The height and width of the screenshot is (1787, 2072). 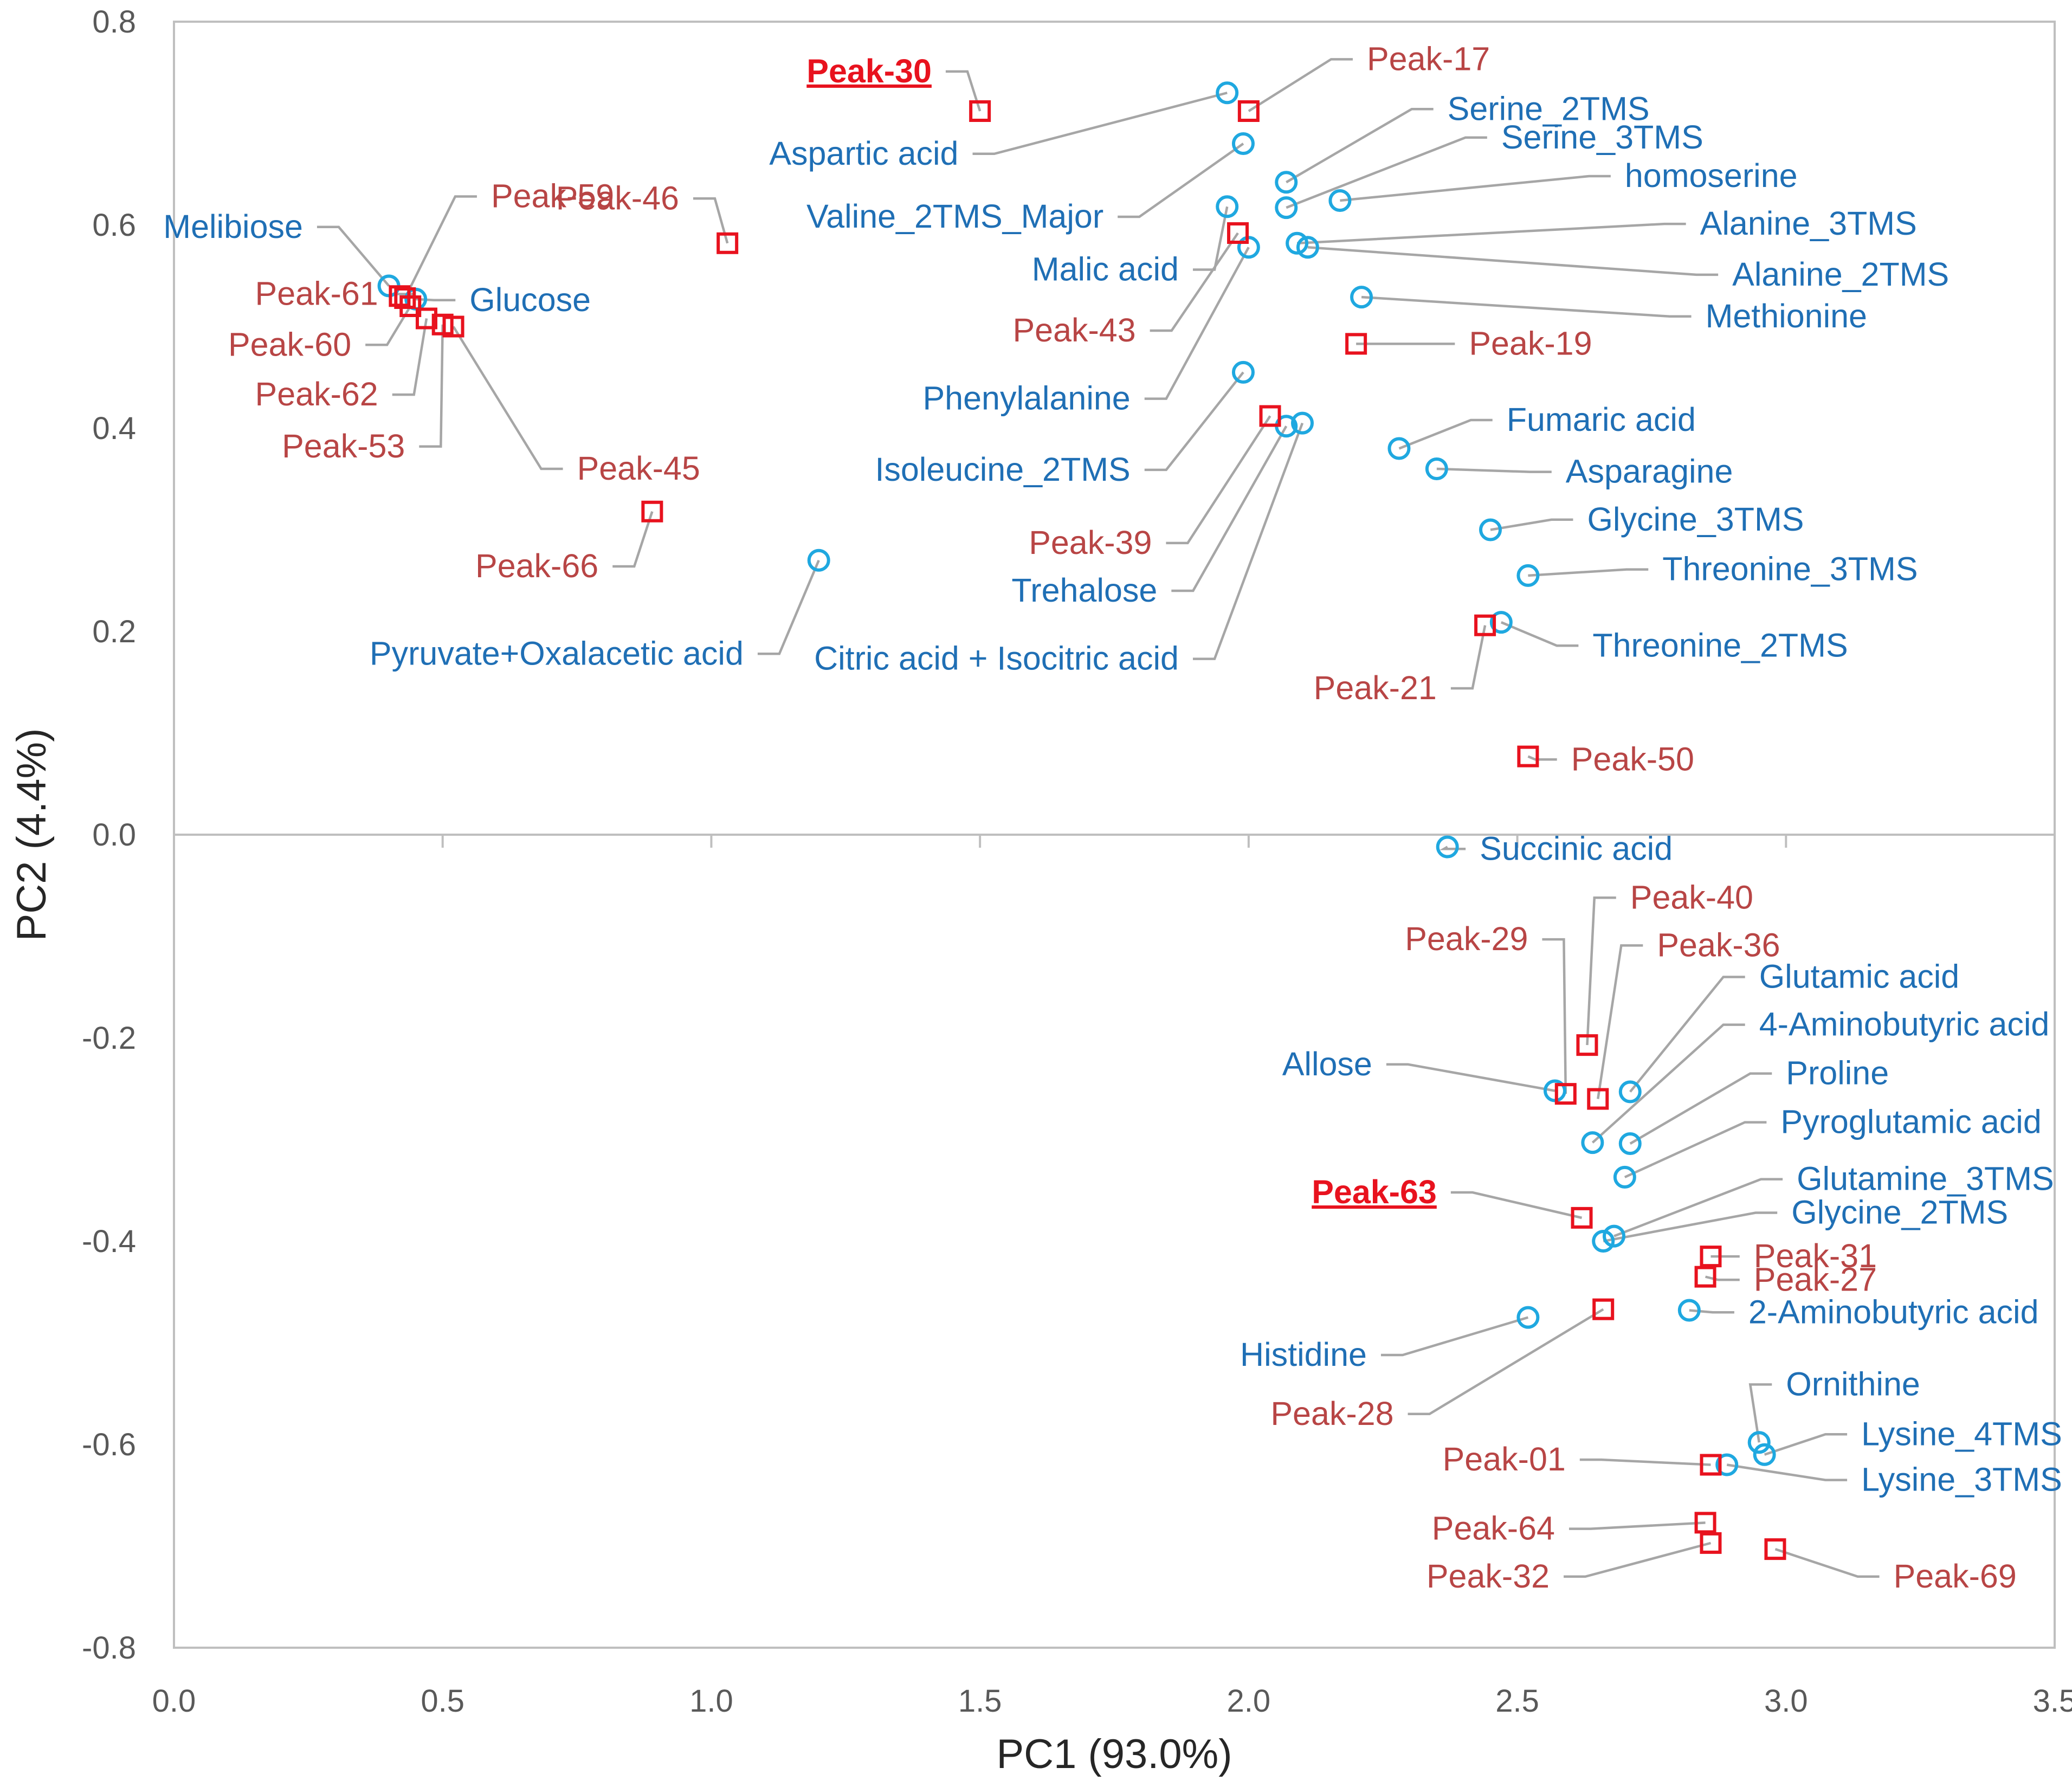 I want to click on label-peak-46: Peak-46, so click(x=617, y=197).